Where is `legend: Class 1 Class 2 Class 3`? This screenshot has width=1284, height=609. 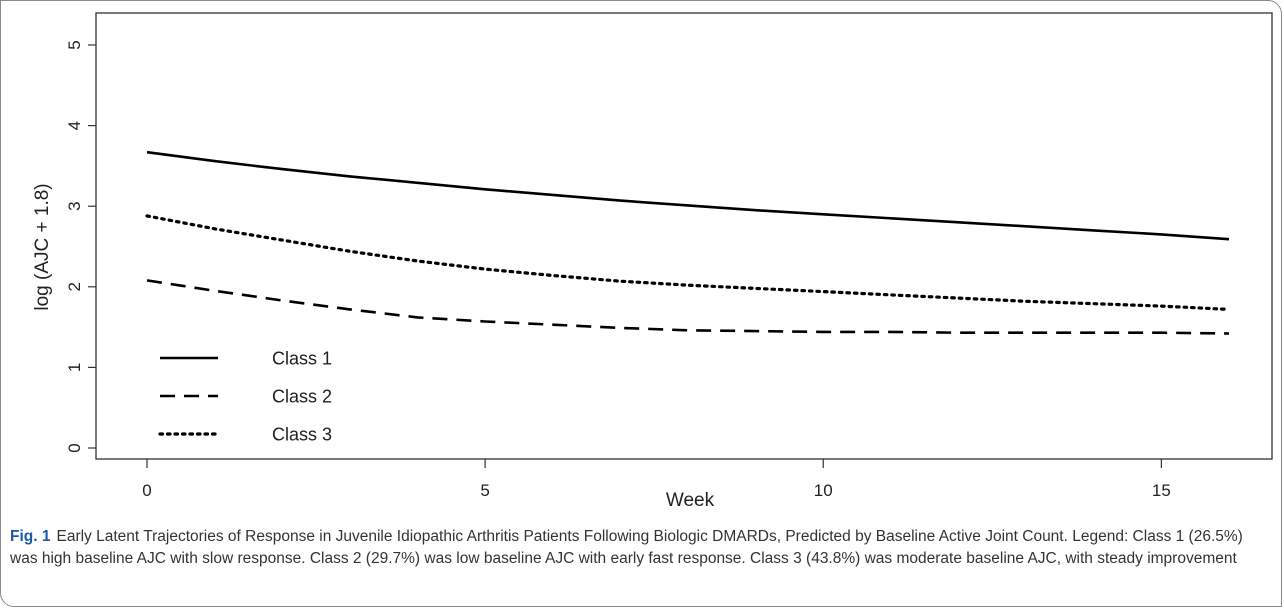
legend: Class 1 Class 2 Class 3 is located at coordinates (245, 396).